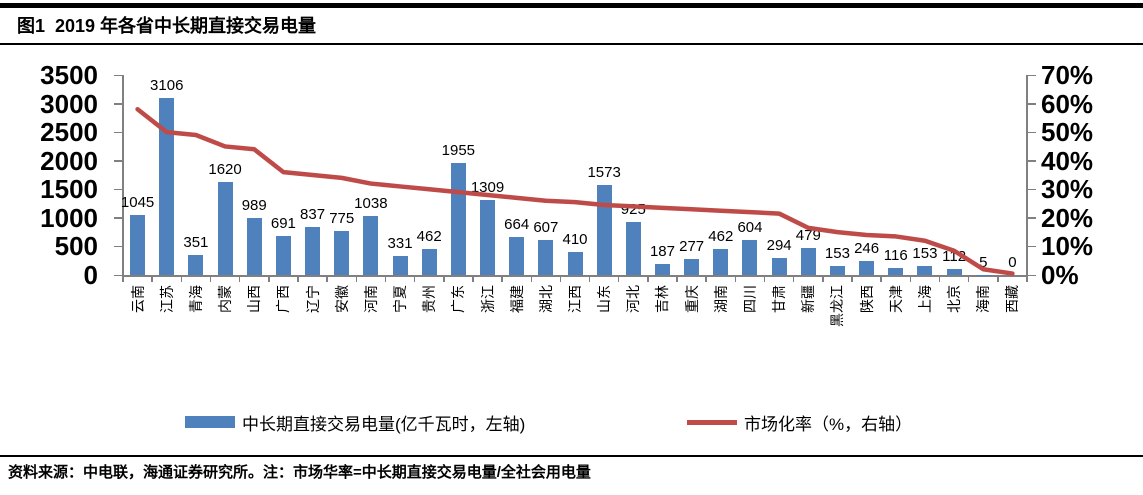 This screenshot has height=495, width=1143. I want to click on bar-value-label: 277, so click(692, 247).